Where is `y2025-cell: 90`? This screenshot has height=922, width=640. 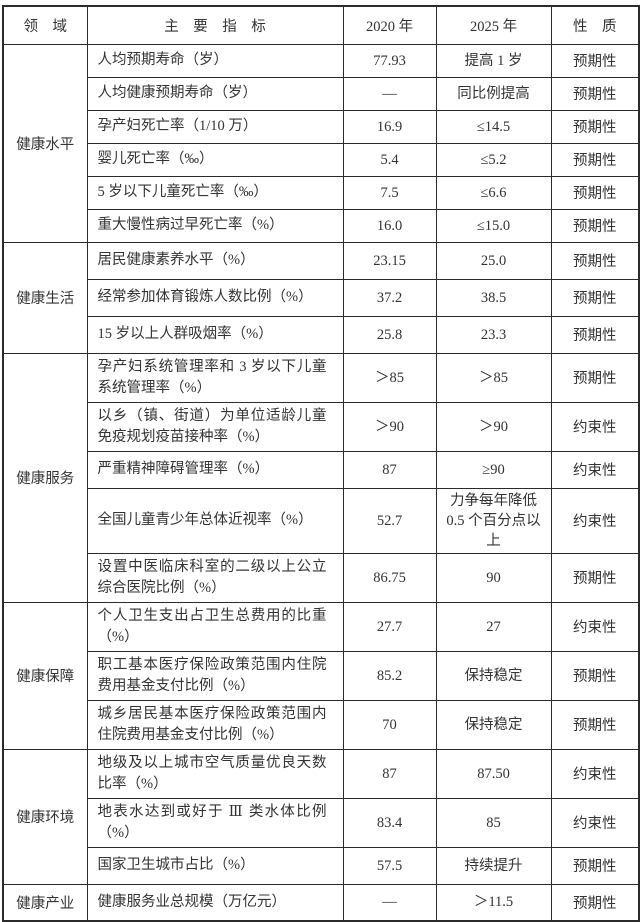 y2025-cell: 90 is located at coordinates (493, 577).